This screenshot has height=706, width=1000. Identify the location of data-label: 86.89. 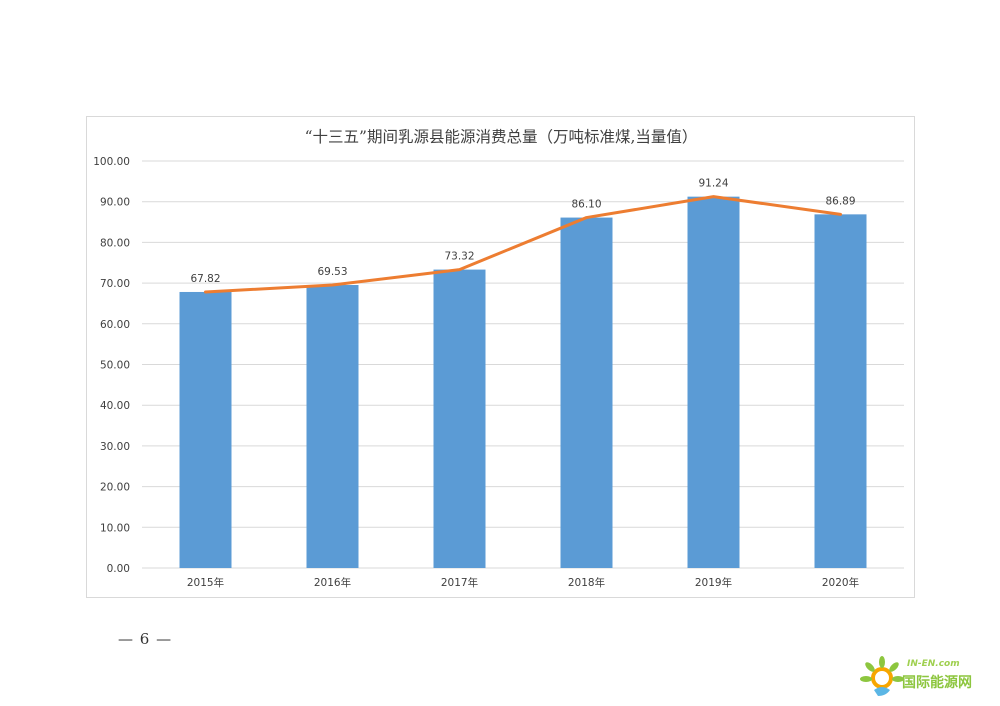
(840, 201).